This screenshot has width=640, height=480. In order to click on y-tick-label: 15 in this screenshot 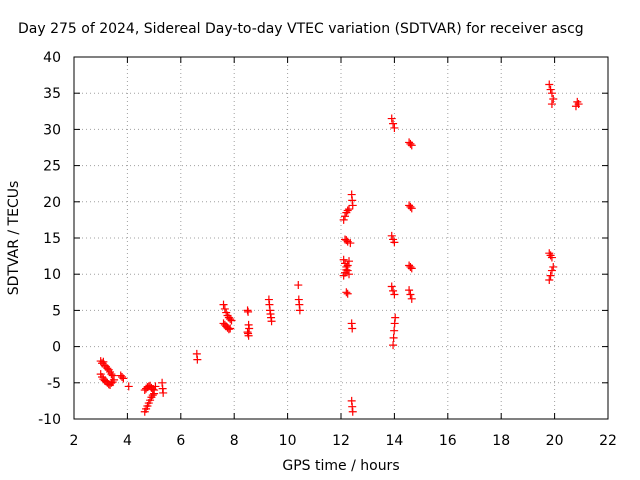, I will do `click(52, 239)`.